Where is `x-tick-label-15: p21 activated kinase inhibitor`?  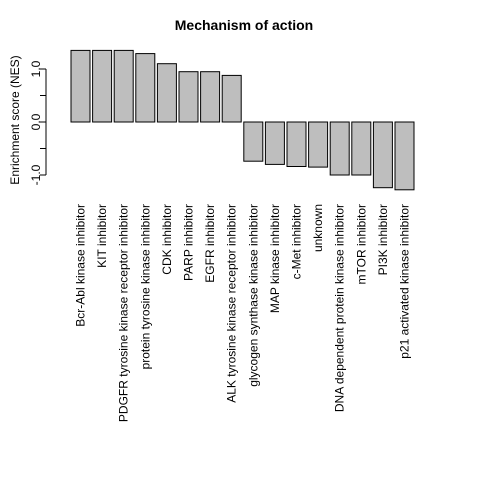
x-tick-label-15: p21 activated kinase inhibitor is located at coordinates (405, 281).